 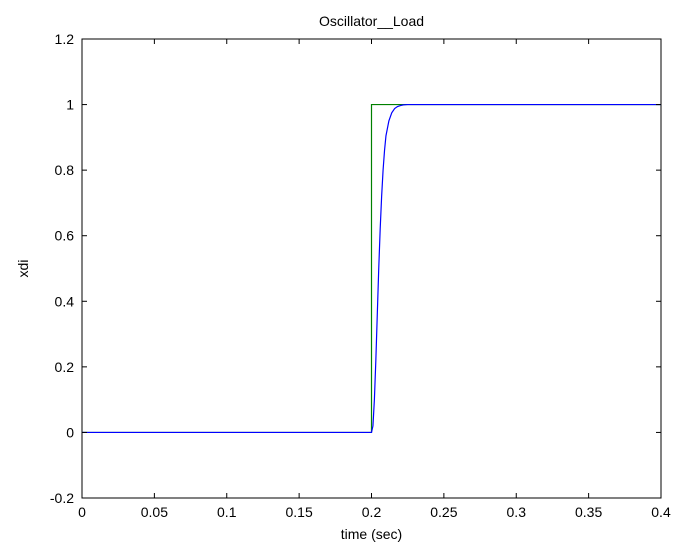 I want to click on y-tick-label: 0.6, so click(x=65, y=236).